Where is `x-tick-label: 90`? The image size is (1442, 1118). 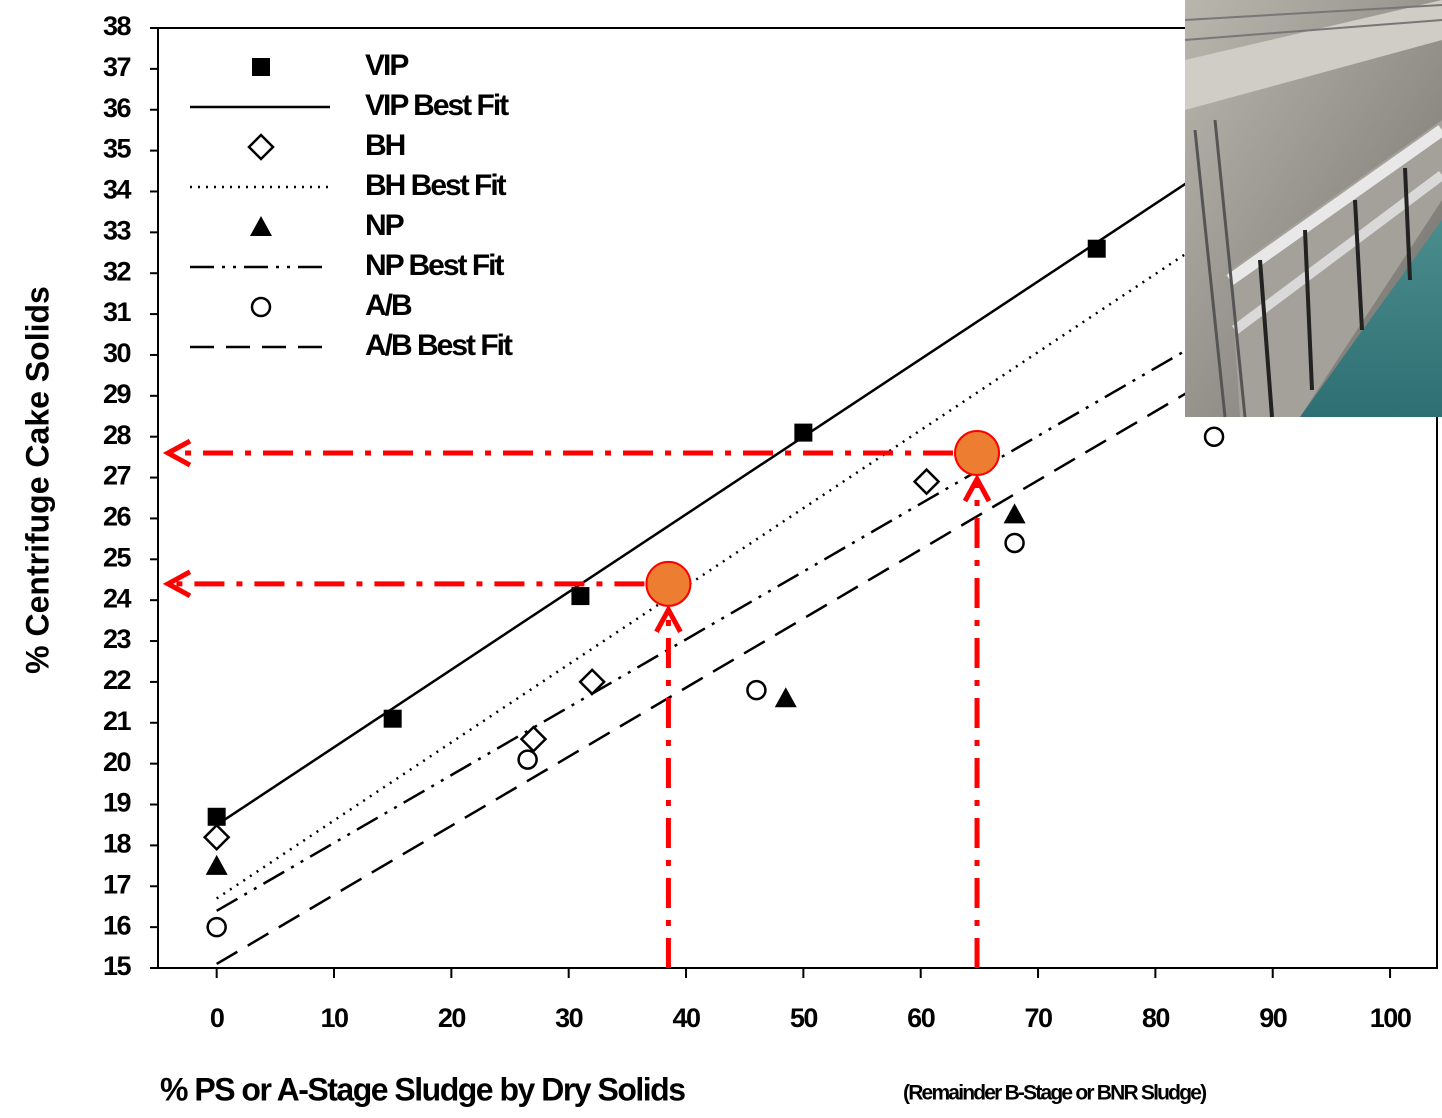 x-tick-label: 90 is located at coordinates (1273, 1018).